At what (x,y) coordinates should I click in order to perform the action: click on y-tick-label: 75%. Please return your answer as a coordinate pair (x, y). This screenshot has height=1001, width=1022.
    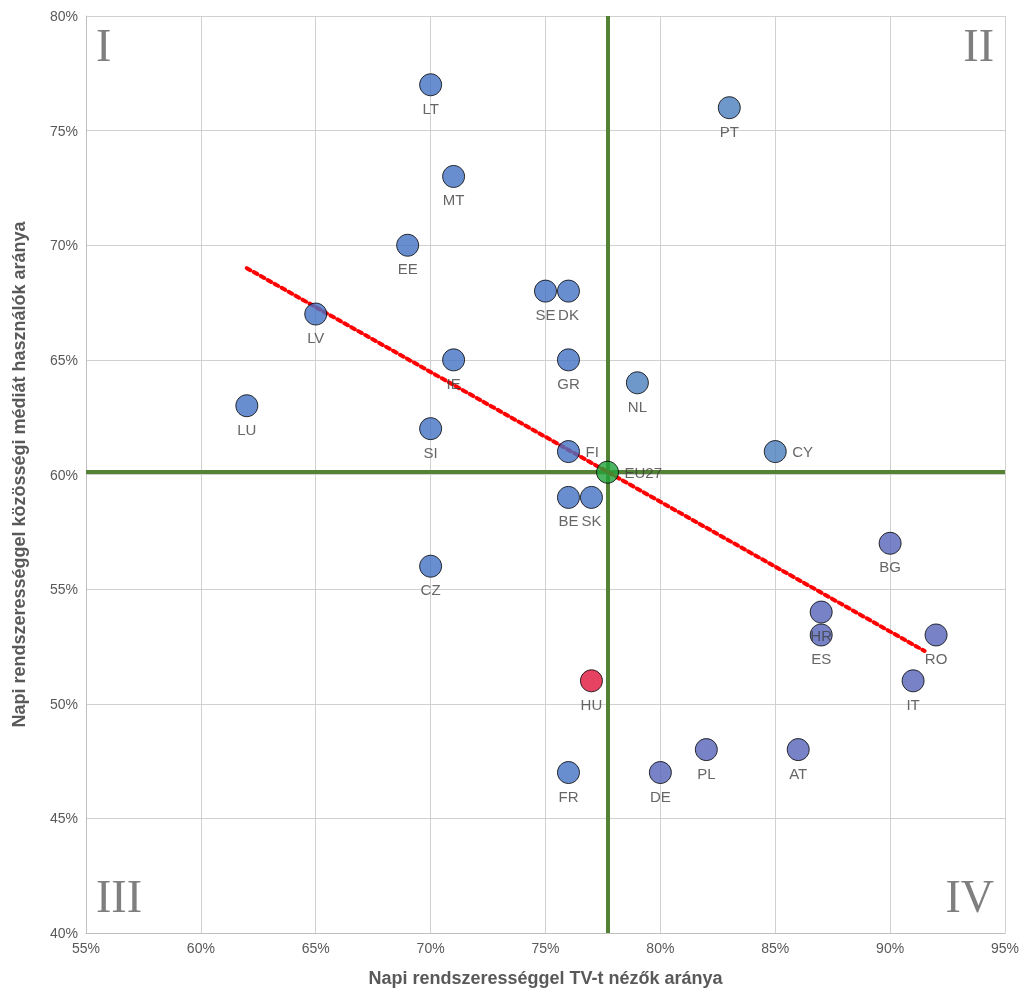
    Looking at the image, I should click on (63, 130).